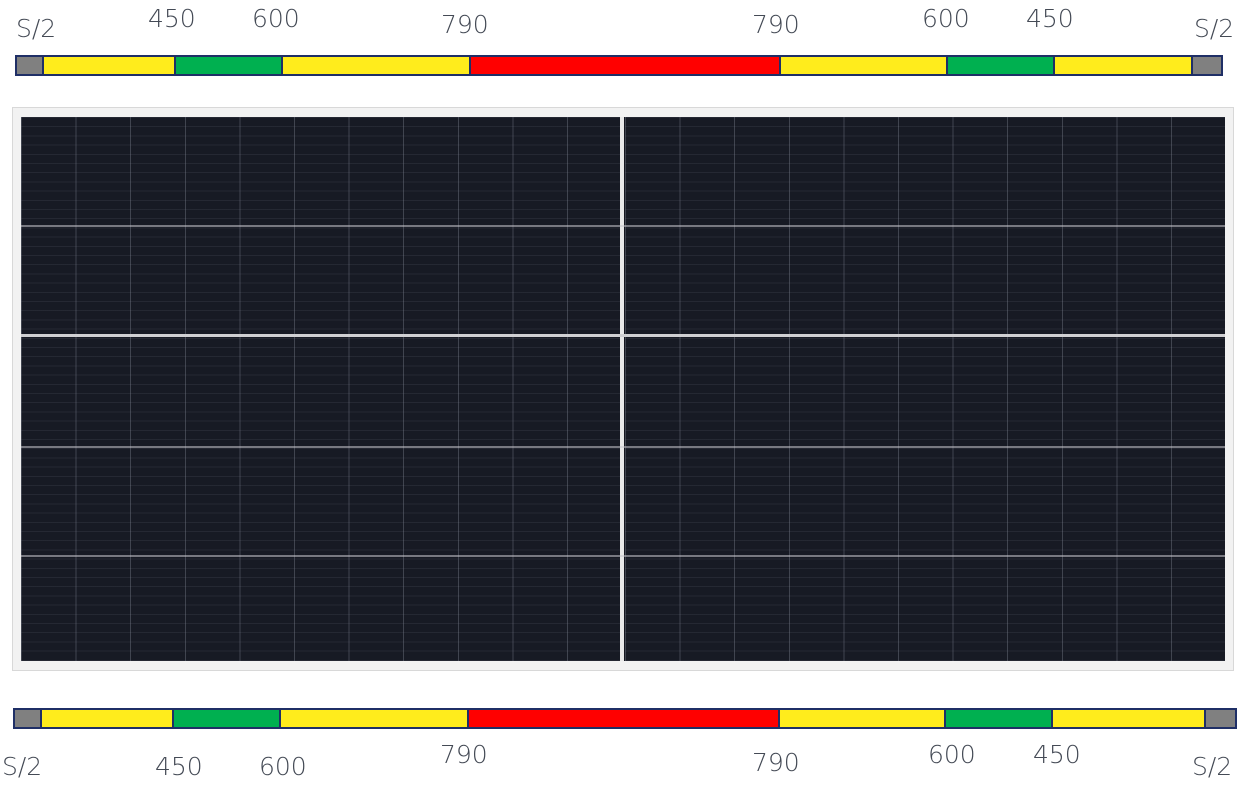 The width and height of the screenshot is (1245, 788). I want to click on solar-panel-busbar-center, so click(623, 335).